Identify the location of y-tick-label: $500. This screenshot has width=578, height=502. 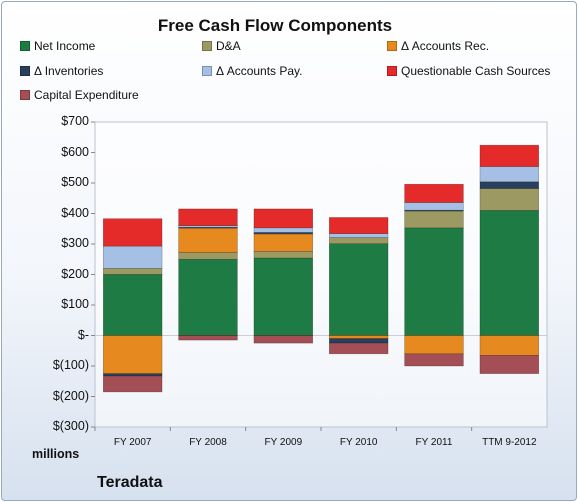
(75, 182).